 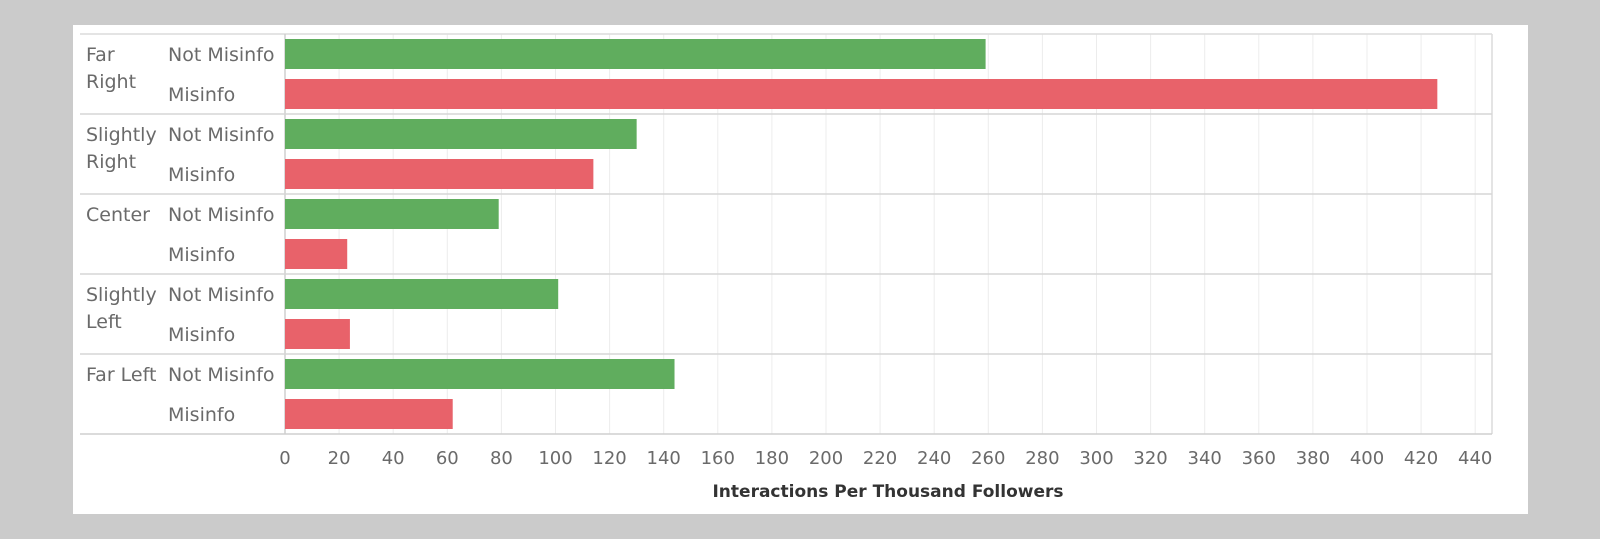 I want to click on group-label: Far Left, so click(x=121, y=375).